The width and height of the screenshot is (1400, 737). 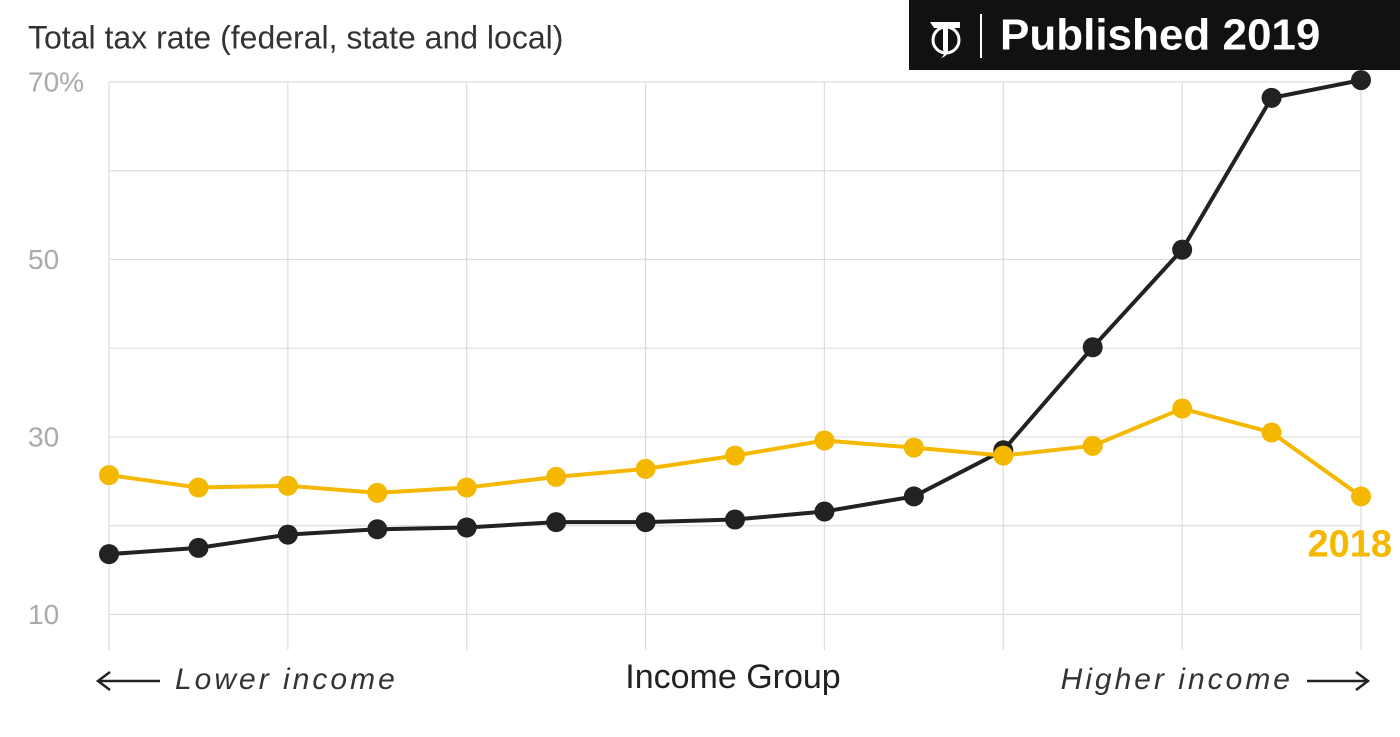 I want to click on badge-text: Published 2019, so click(x=1160, y=35).